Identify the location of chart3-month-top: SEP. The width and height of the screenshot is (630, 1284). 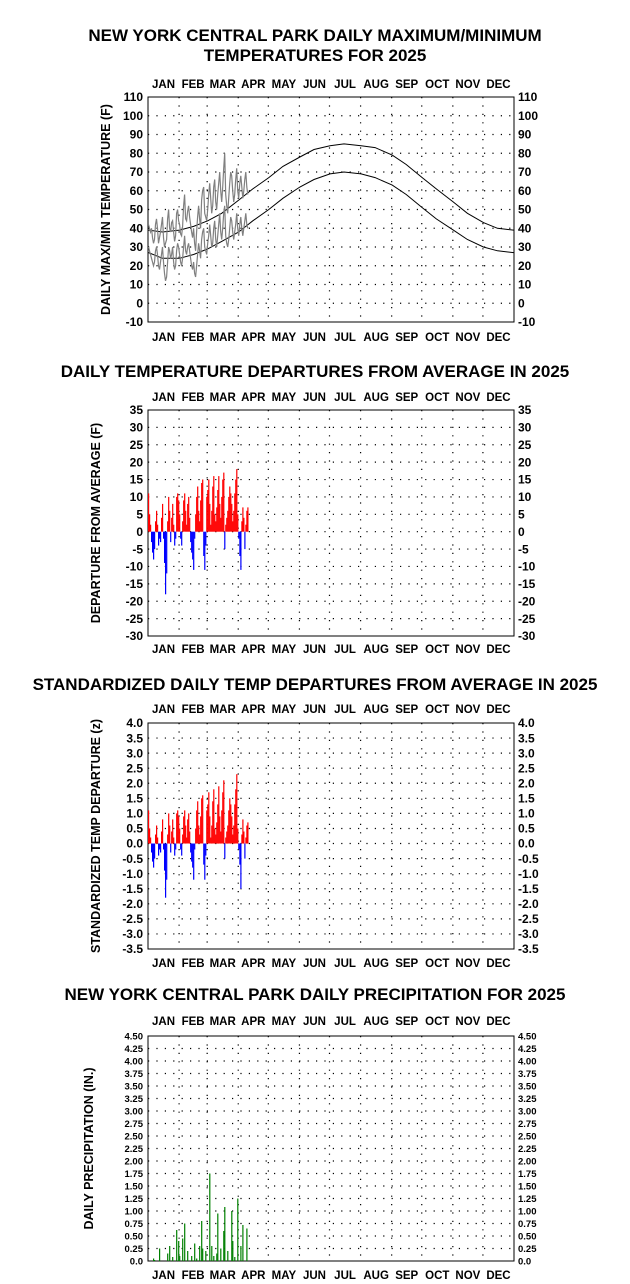
(406, 710).